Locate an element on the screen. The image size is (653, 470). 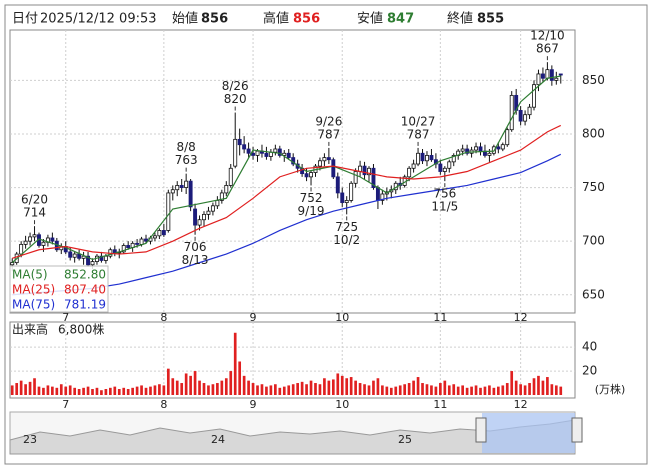
legend-value: 807.40 is located at coordinates (85, 290).